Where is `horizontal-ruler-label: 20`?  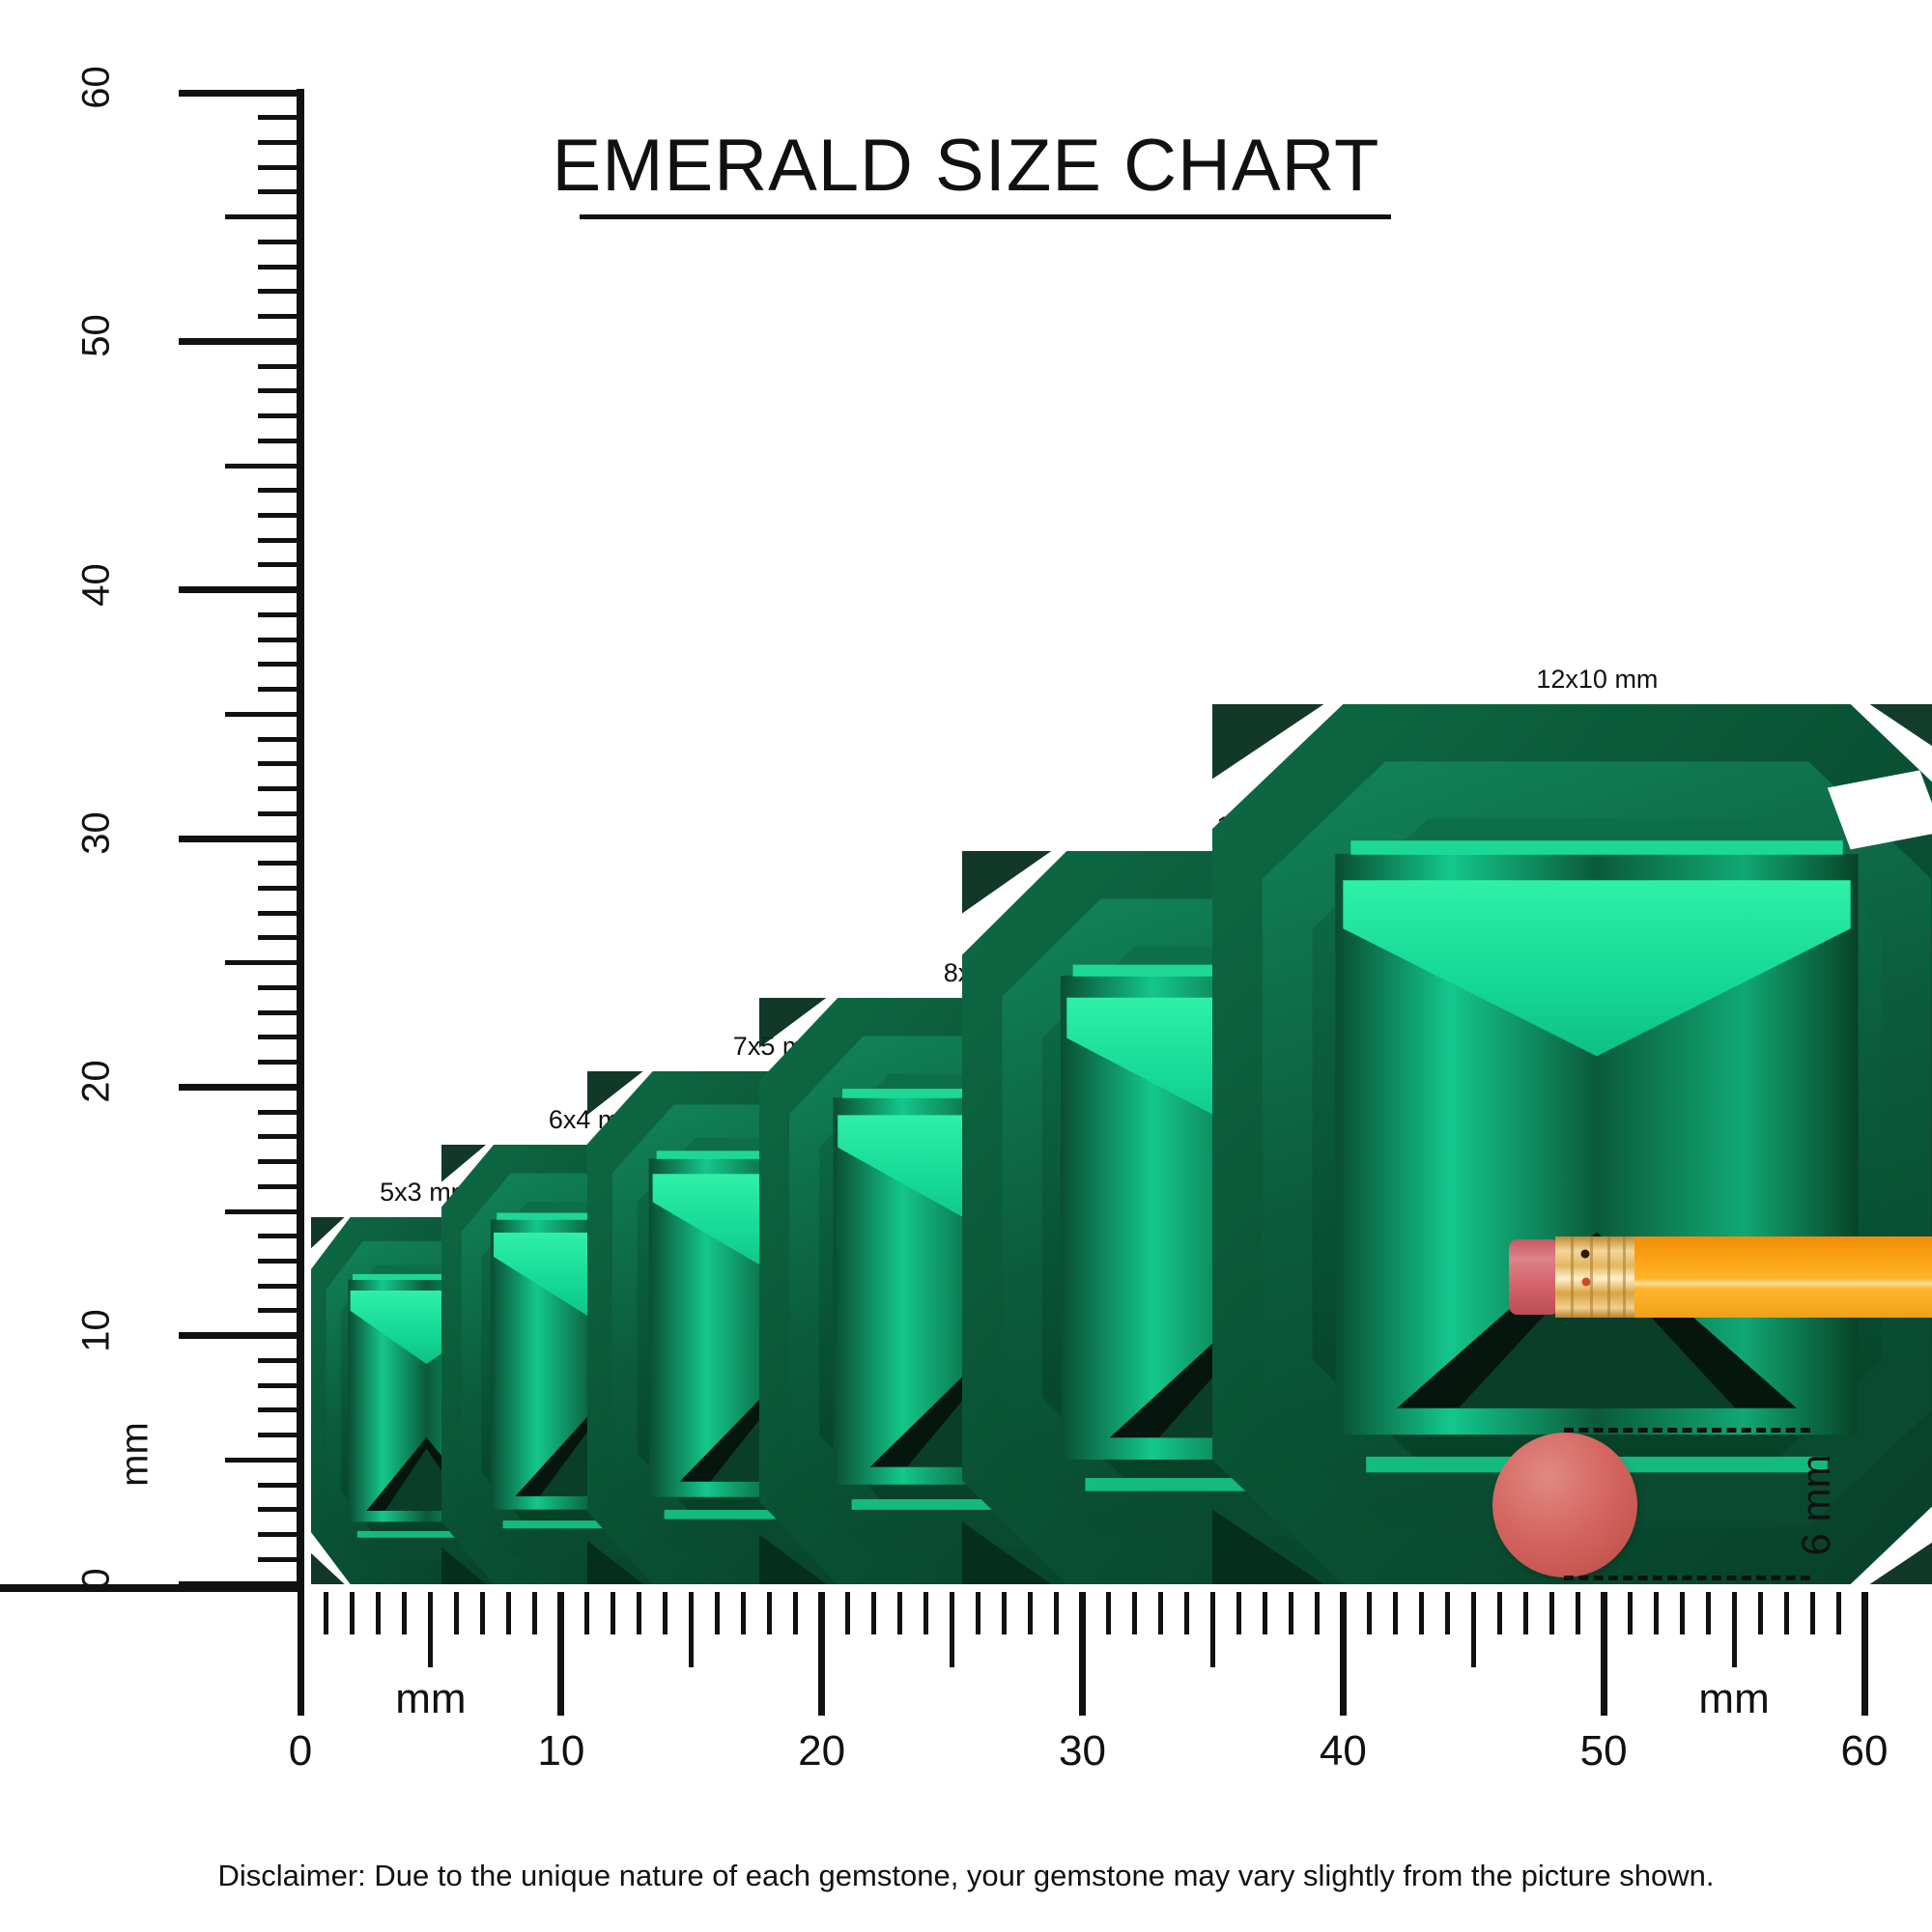 horizontal-ruler-label: 20 is located at coordinates (822, 1751).